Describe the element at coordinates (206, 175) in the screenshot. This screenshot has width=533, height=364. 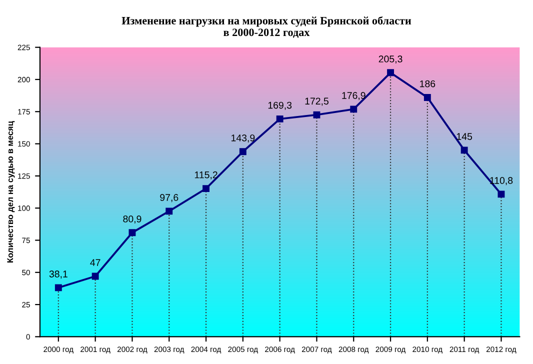
I see `data-label: 115,2` at that location.